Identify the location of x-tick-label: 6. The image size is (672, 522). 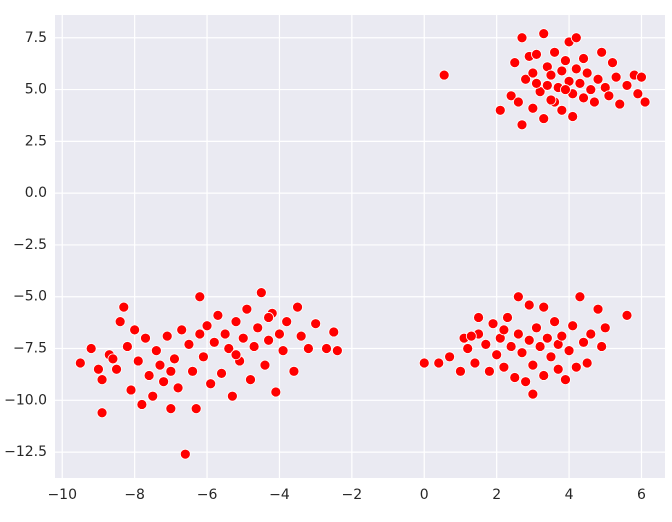
(641, 495).